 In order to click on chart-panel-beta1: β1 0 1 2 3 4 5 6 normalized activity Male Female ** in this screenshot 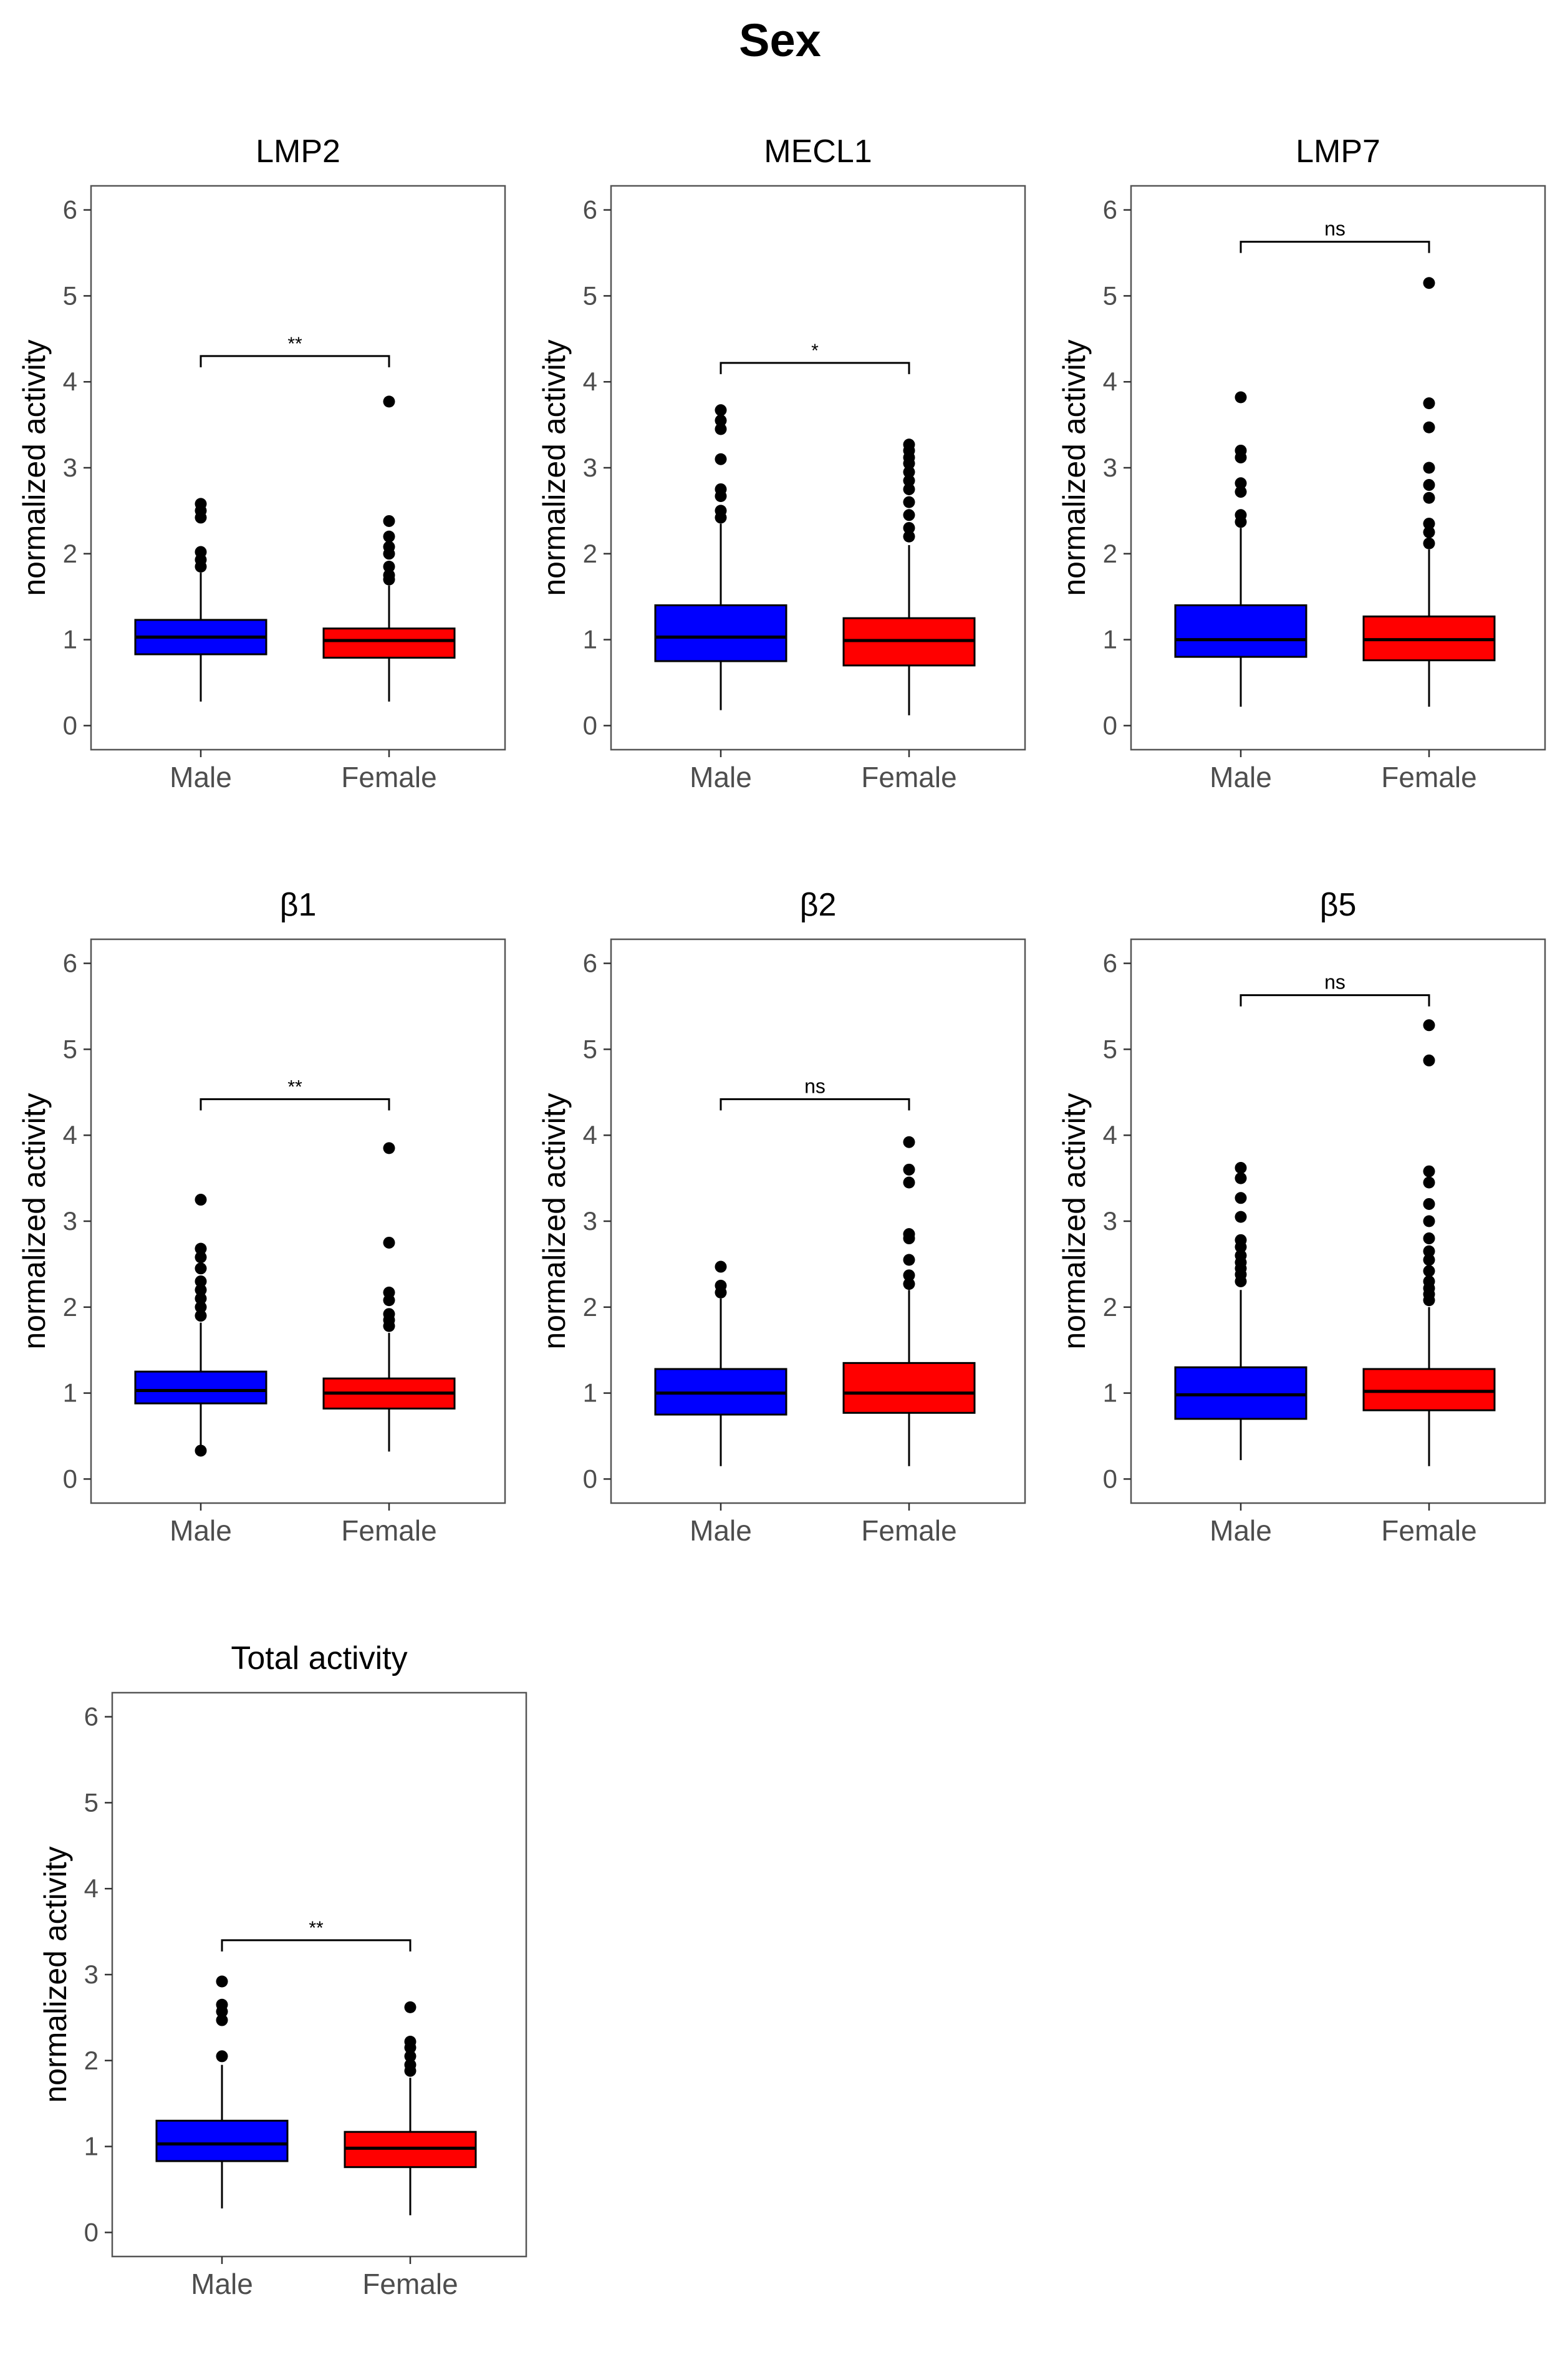, I will do `click(260, 1253)`.